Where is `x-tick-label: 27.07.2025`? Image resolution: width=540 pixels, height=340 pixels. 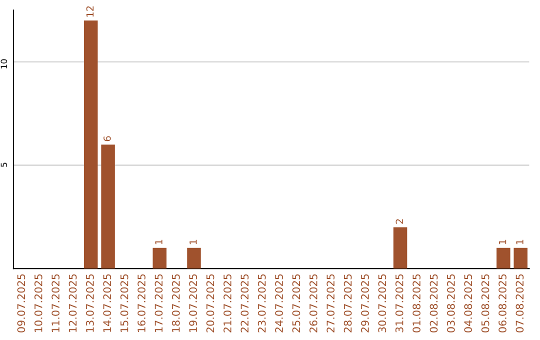
x-tick-label: 27.07.2025 is located at coordinates (330, 303).